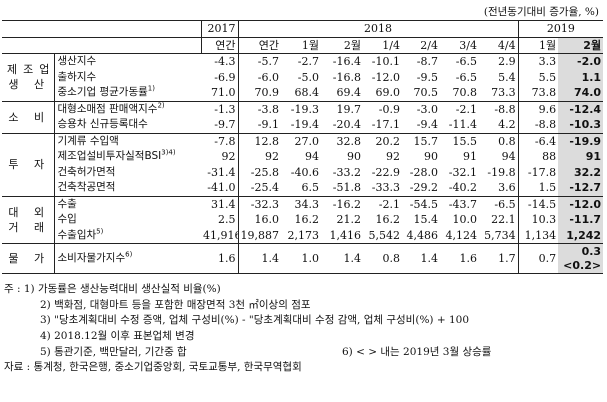  I want to click on table-cell: 2.9, so click(499, 61).